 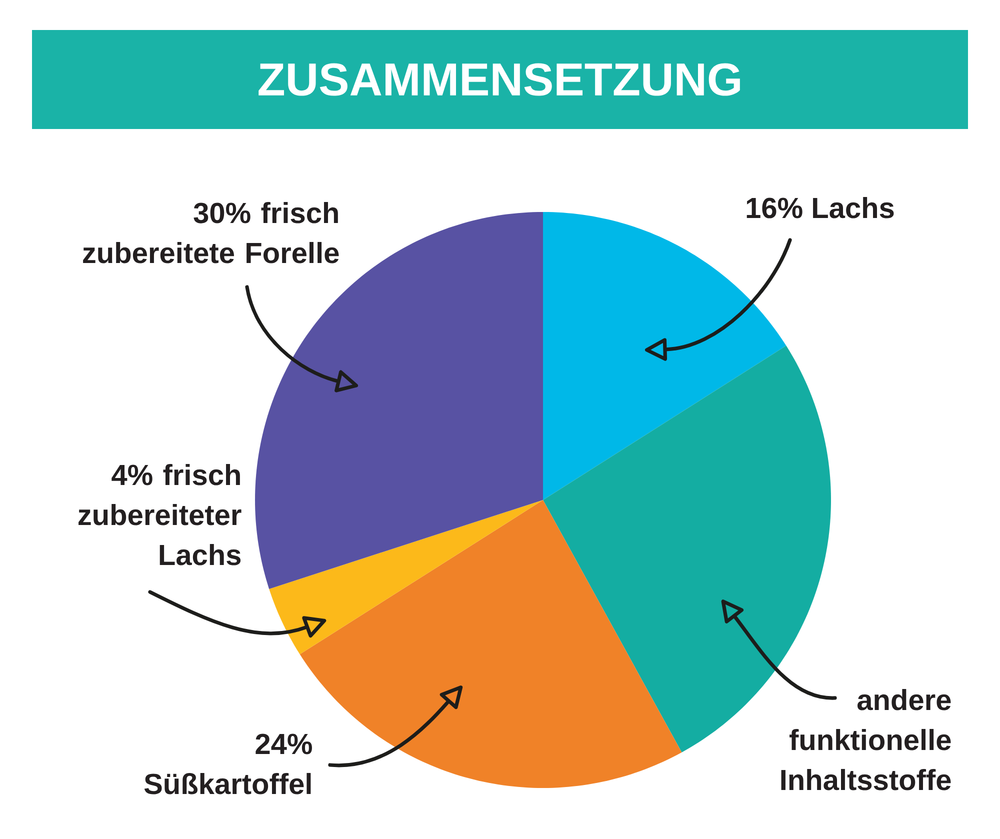 I want to click on chart-title: ZUSAMMENSETZUNG, so click(x=499, y=79).